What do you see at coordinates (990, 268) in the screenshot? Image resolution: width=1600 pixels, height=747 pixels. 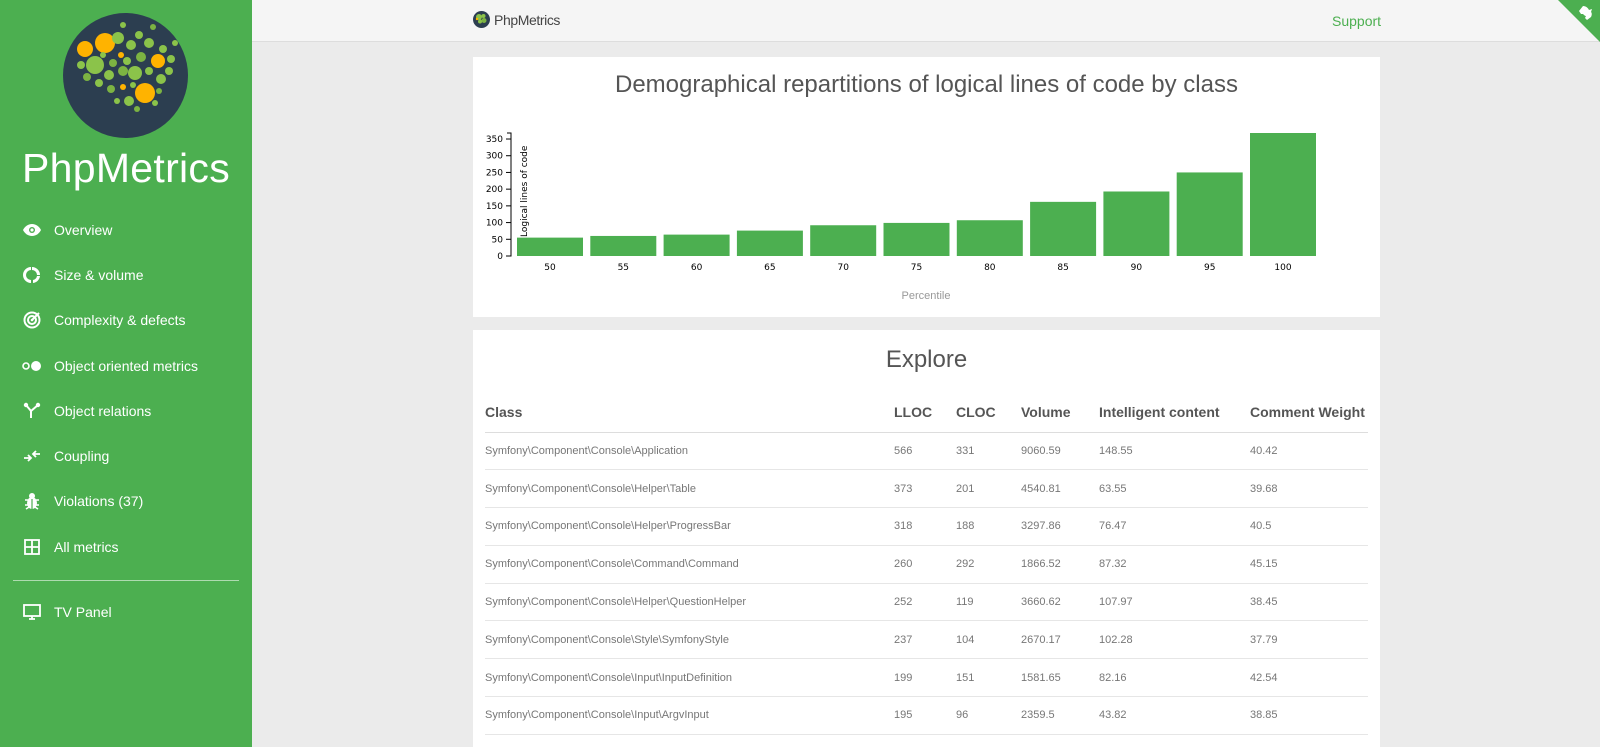 I see `x-tick-label: 80` at bounding box center [990, 268].